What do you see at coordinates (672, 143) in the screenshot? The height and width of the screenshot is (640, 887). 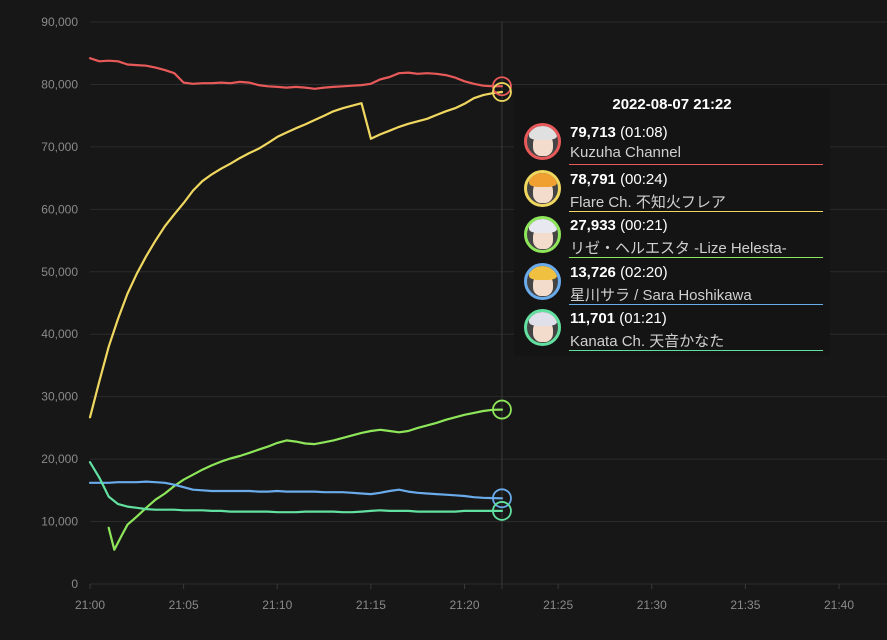 I see `tooltip-row: 79,713 (01:08) Kuzuha Channel` at bounding box center [672, 143].